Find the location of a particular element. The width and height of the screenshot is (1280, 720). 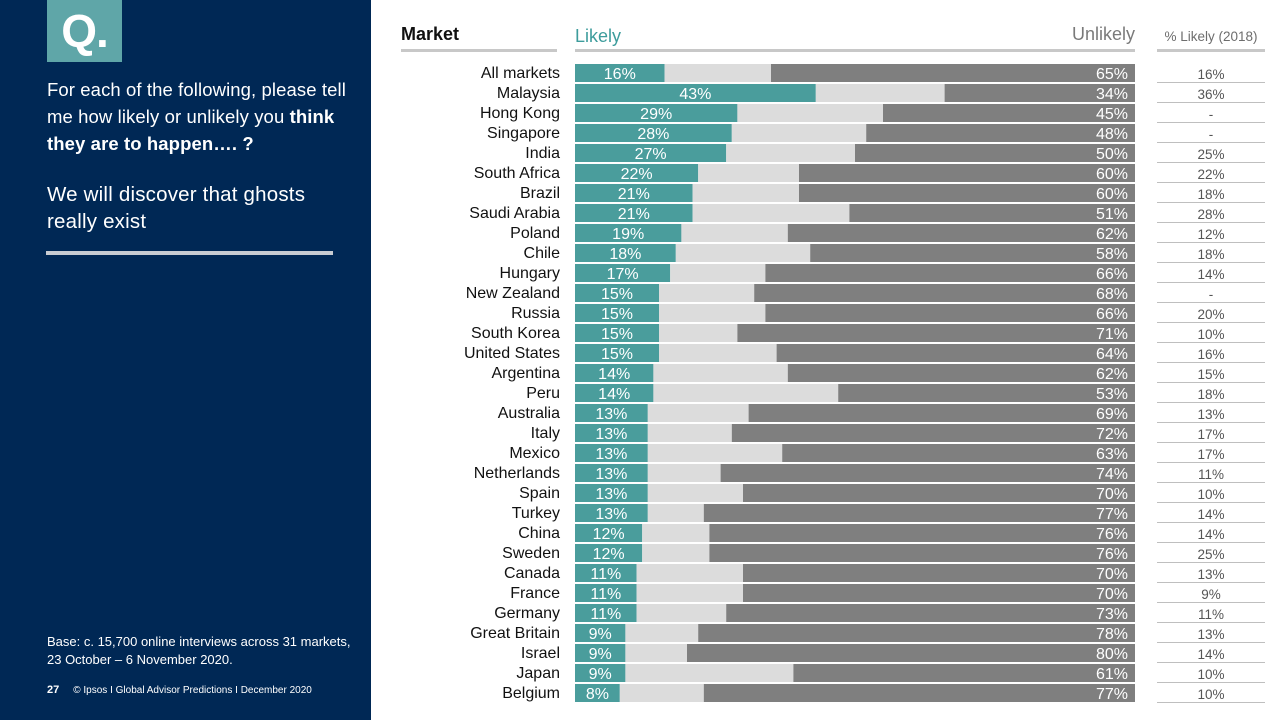

header-likely: Likely is located at coordinates (598, 36).